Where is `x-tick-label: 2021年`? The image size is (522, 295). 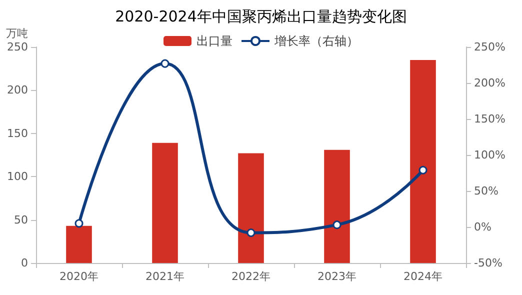 x-tick-label: 2021年 is located at coordinates (165, 276).